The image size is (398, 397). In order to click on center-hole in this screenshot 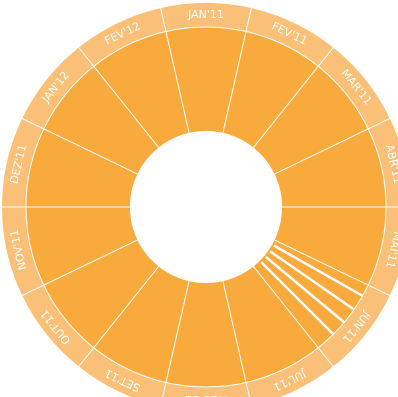, I will do `click(206, 207)`.